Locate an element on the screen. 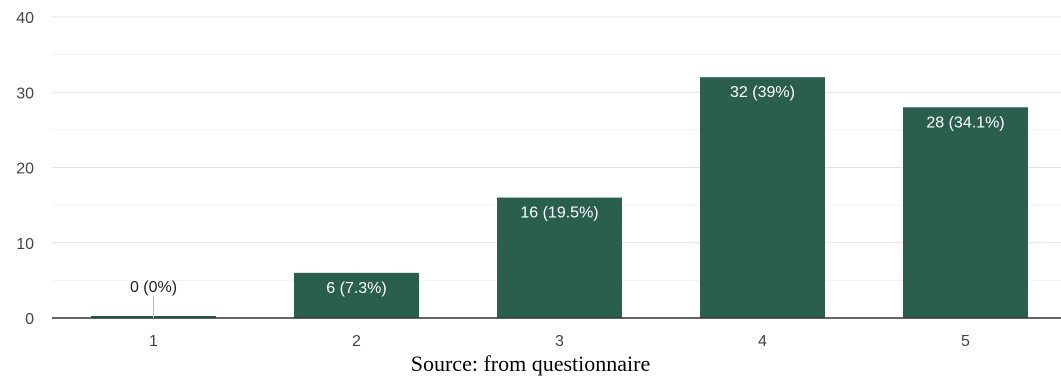  y-tick-label: 0 is located at coordinates (29, 319).